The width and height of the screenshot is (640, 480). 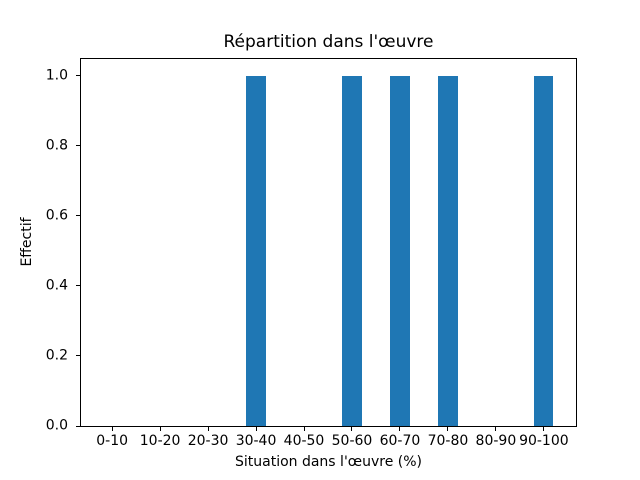 I want to click on y-tick-mark-1.0, so click(x=78, y=76).